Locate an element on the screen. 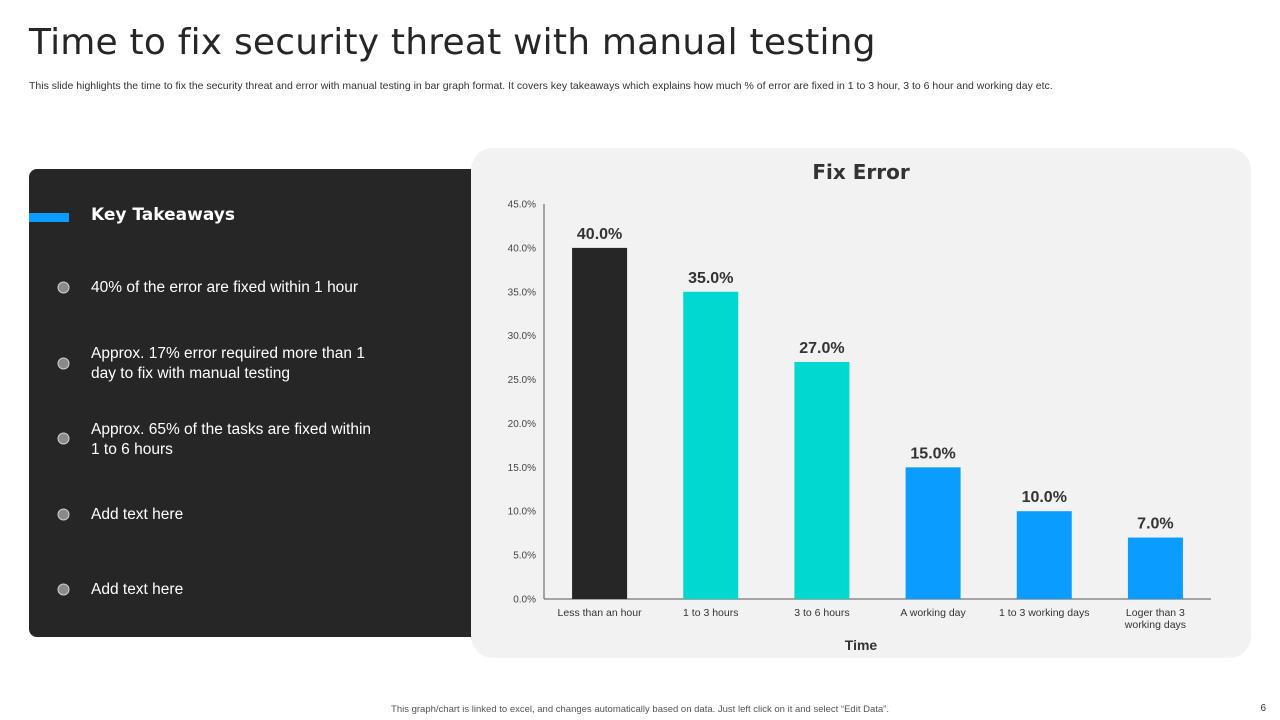  x-tick-label: 1 to 3 working days is located at coordinates (1044, 613).